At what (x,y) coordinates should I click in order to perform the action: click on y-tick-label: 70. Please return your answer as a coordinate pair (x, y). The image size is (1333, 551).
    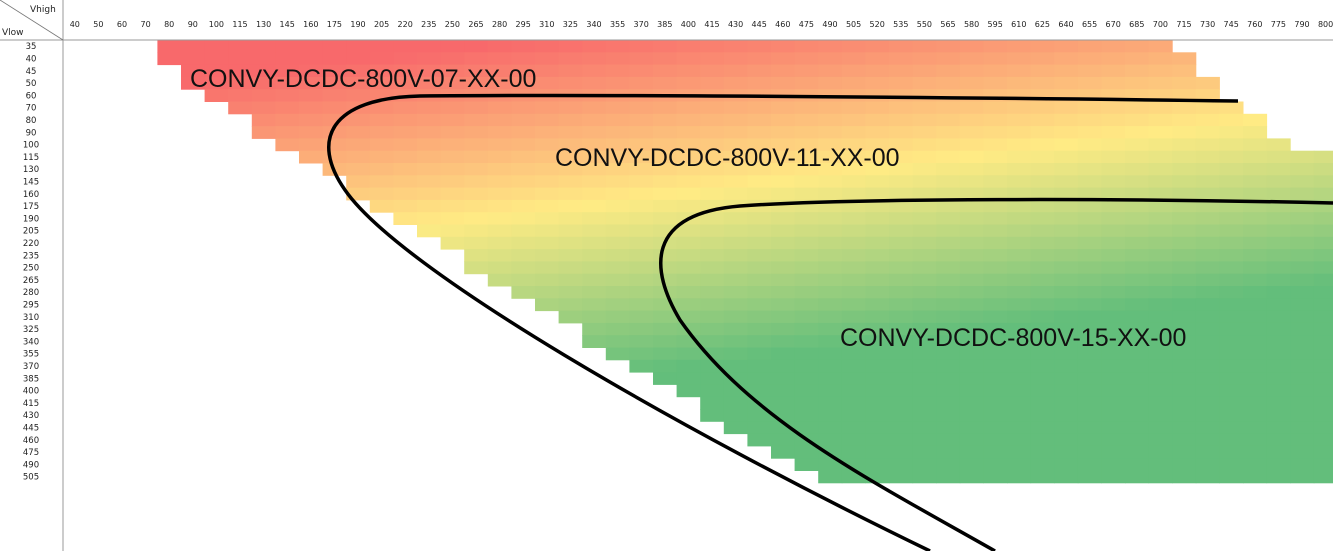
    Looking at the image, I should click on (31, 109).